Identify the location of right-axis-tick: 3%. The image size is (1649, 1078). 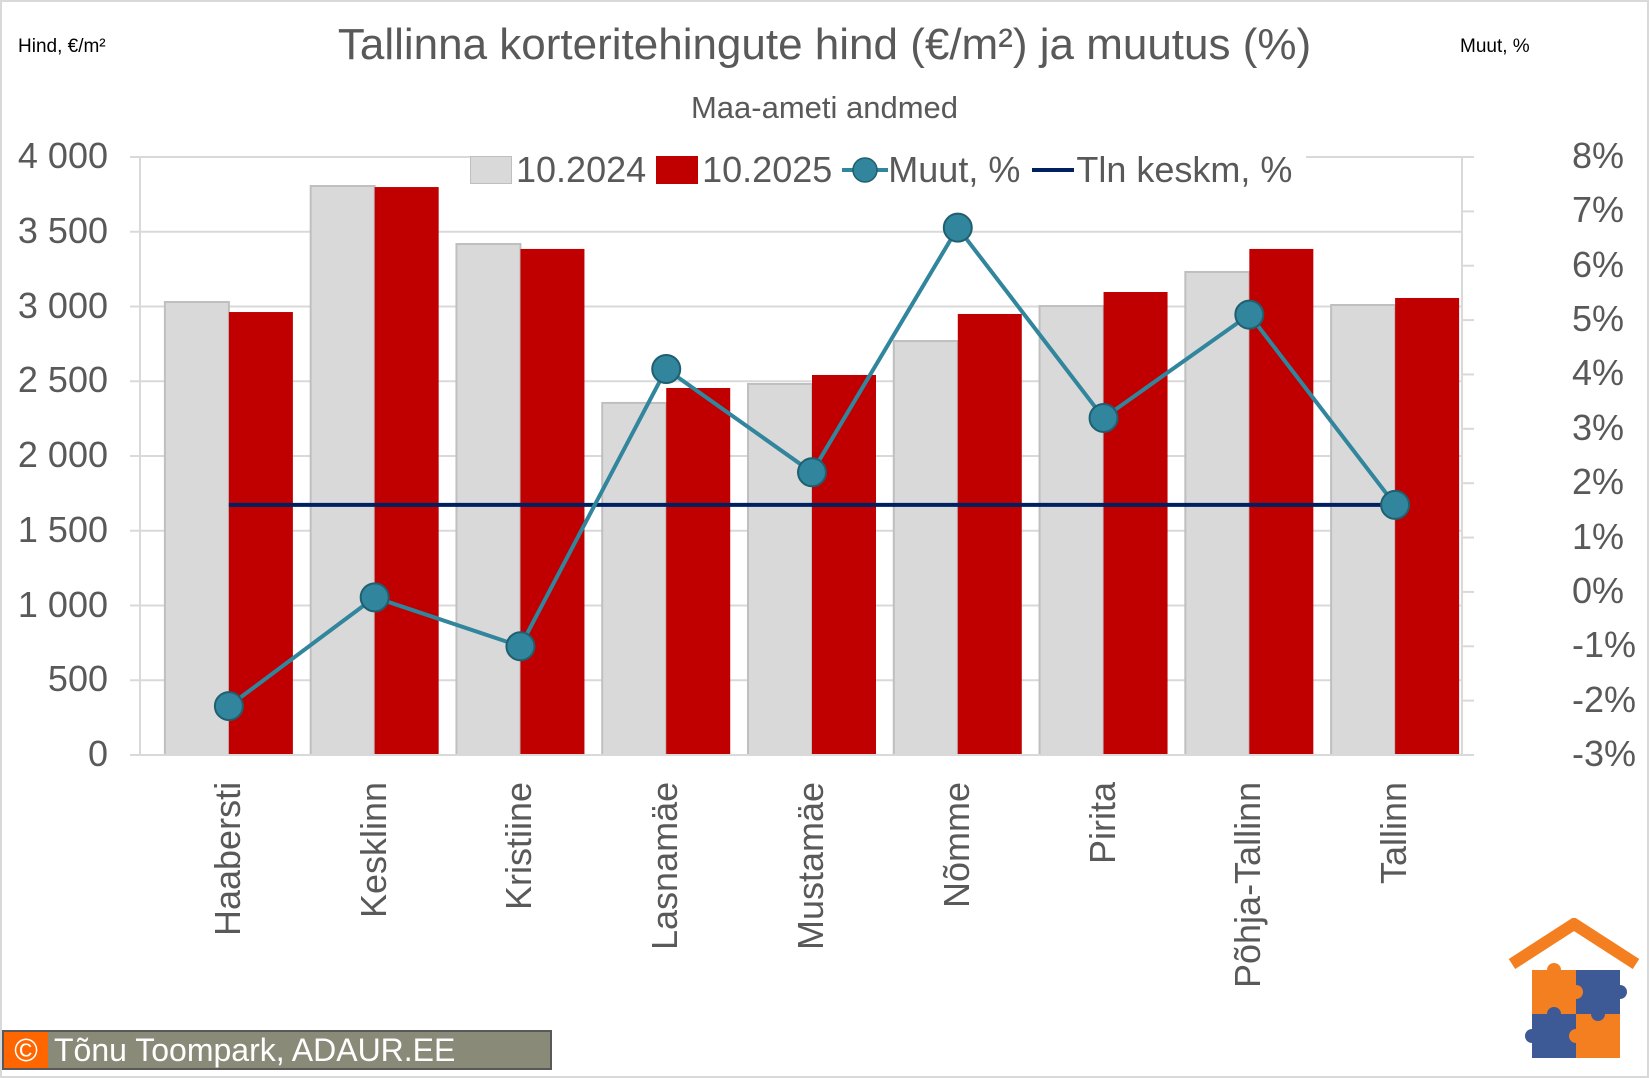
(1598, 427).